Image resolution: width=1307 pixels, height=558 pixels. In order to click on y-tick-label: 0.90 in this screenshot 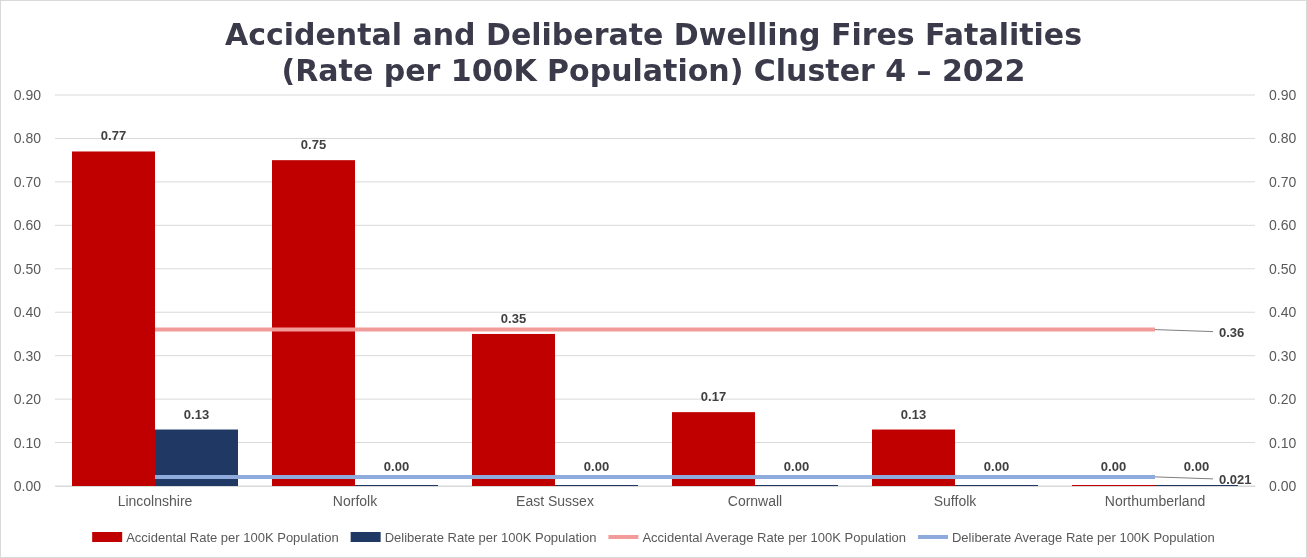, I will do `click(27, 94)`.